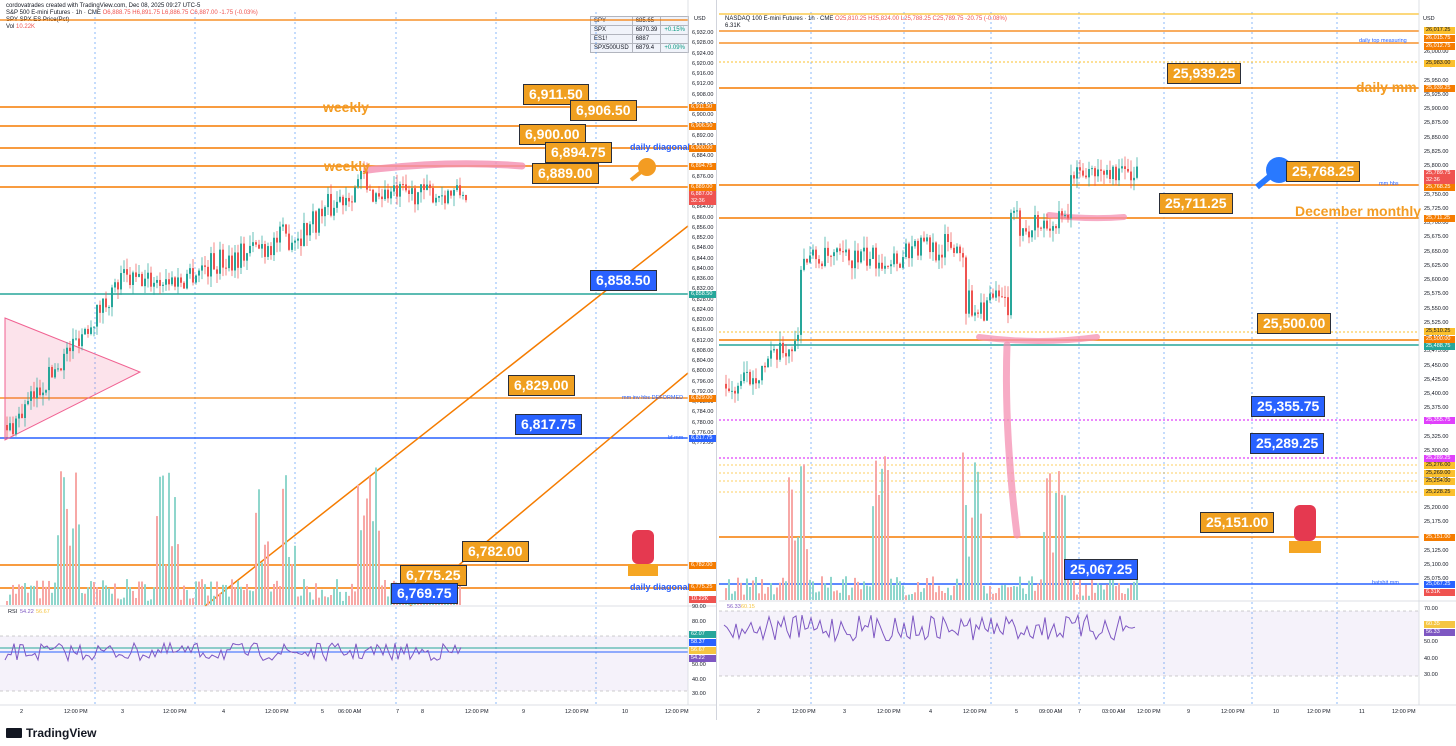 Image resolution: width=1456 pixels, height=746 pixels. Describe the element at coordinates (702, 634) in the screenshot. I see `rsi-axis-tag: 62.07` at that location.